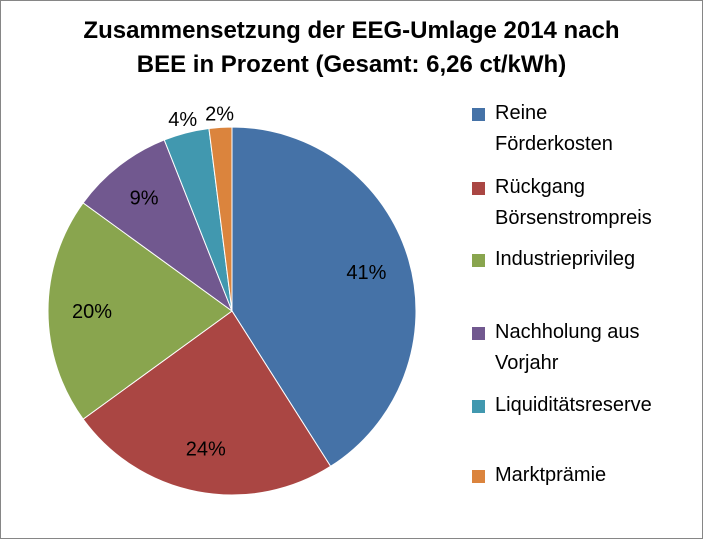  What do you see at coordinates (206, 450) in the screenshot?
I see `slice-data-label-1: 24%` at bounding box center [206, 450].